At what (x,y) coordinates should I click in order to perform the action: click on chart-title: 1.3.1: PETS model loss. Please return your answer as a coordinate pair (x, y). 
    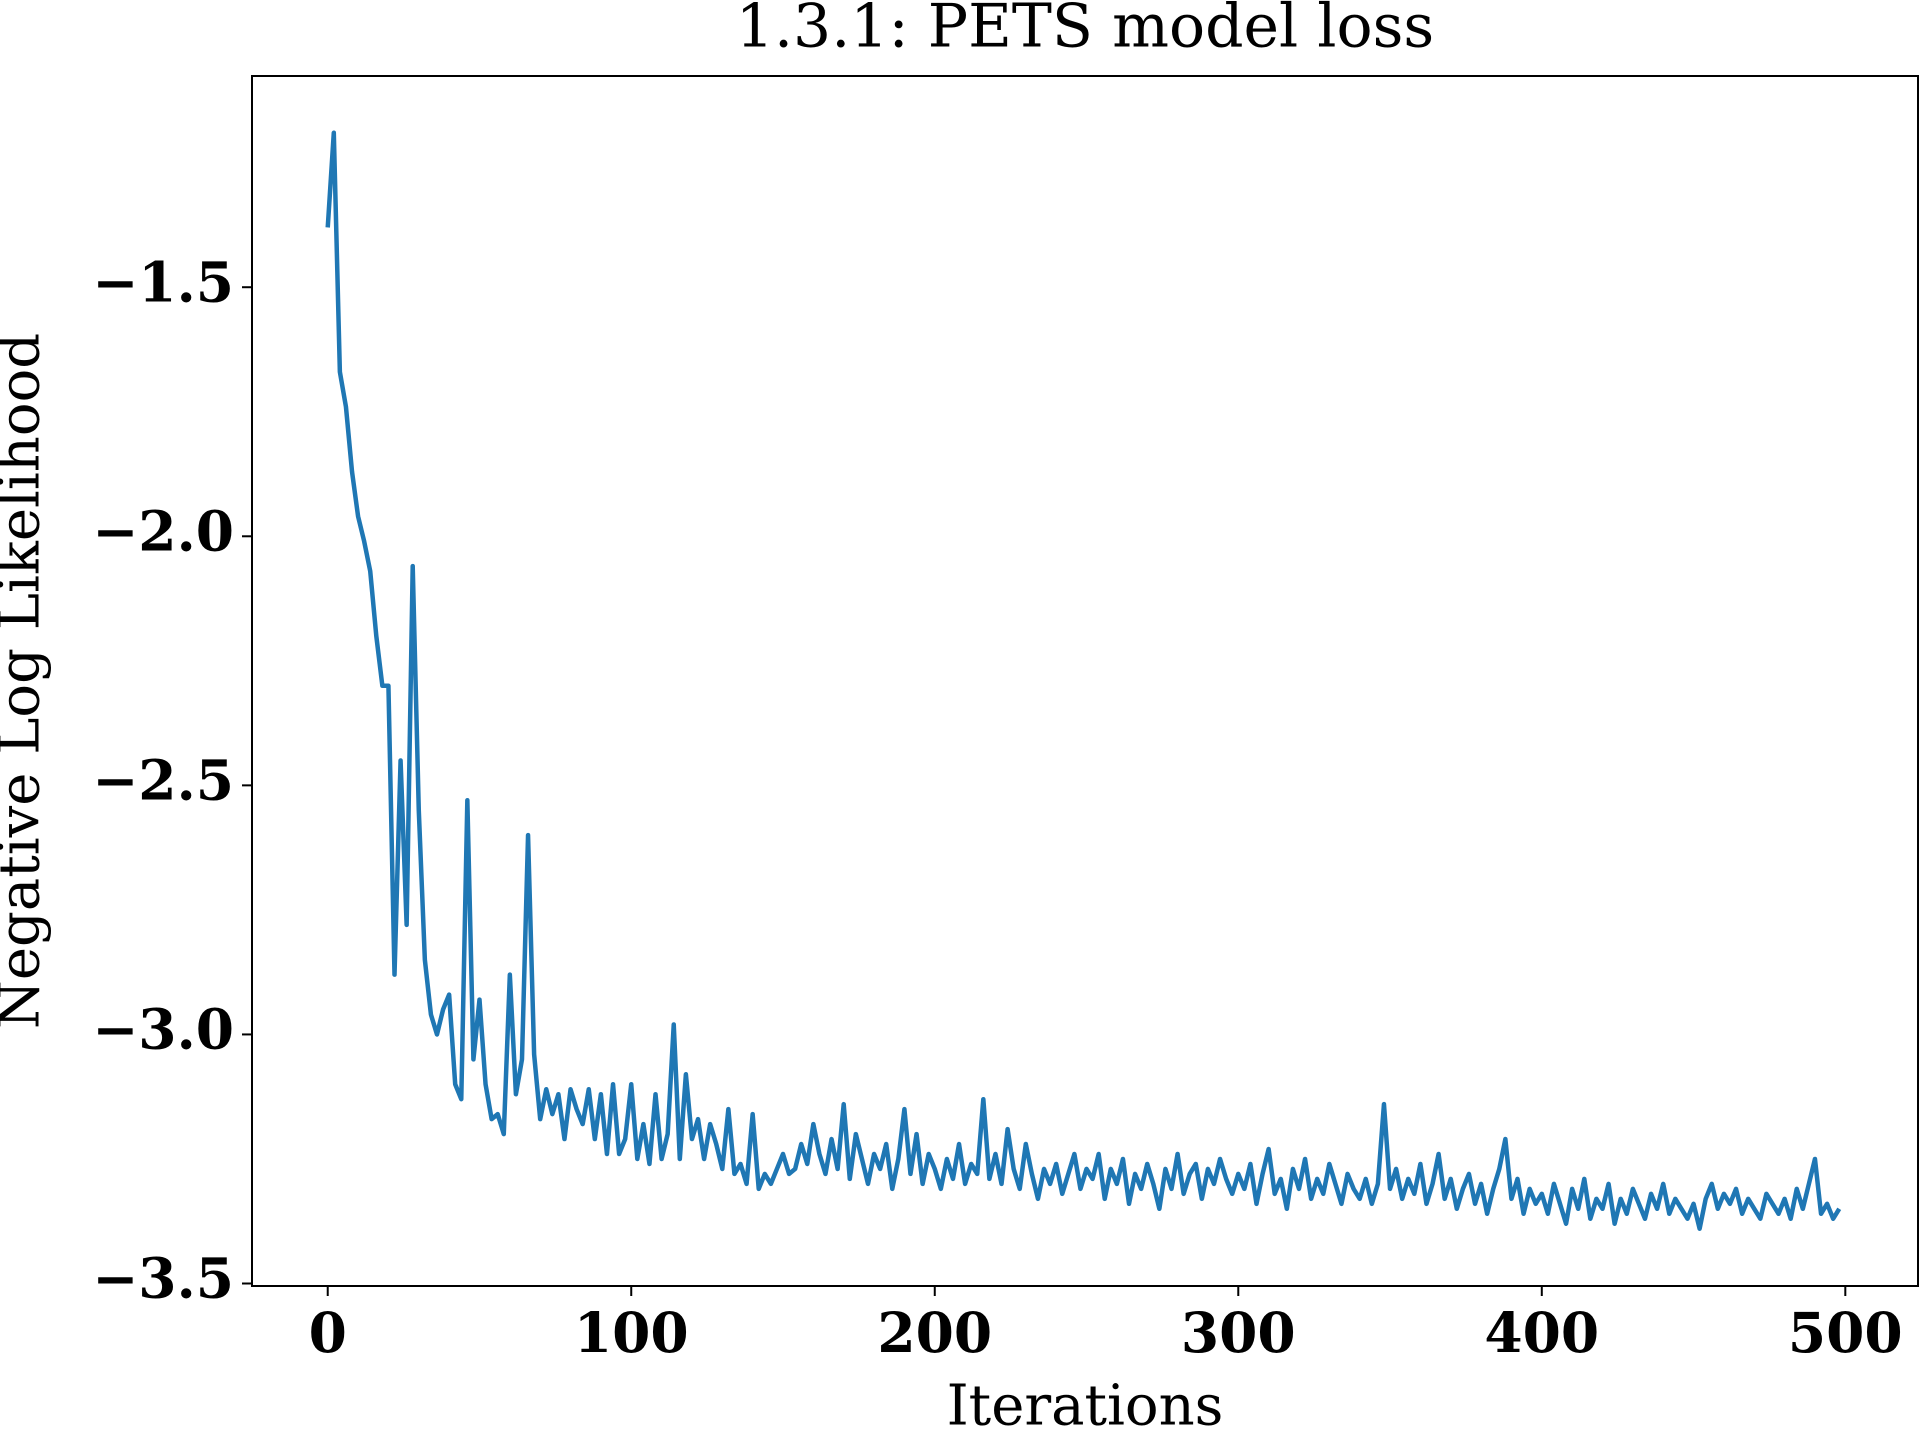
    Looking at the image, I should click on (1085, 31).